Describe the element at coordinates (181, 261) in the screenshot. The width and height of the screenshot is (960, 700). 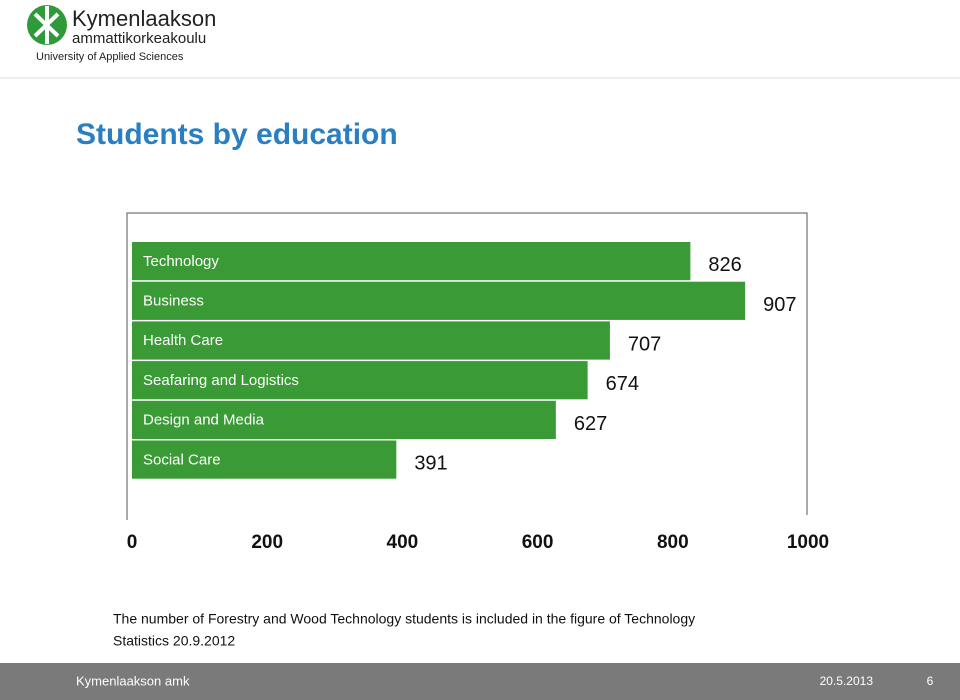
I see `category-label: Technology` at that location.